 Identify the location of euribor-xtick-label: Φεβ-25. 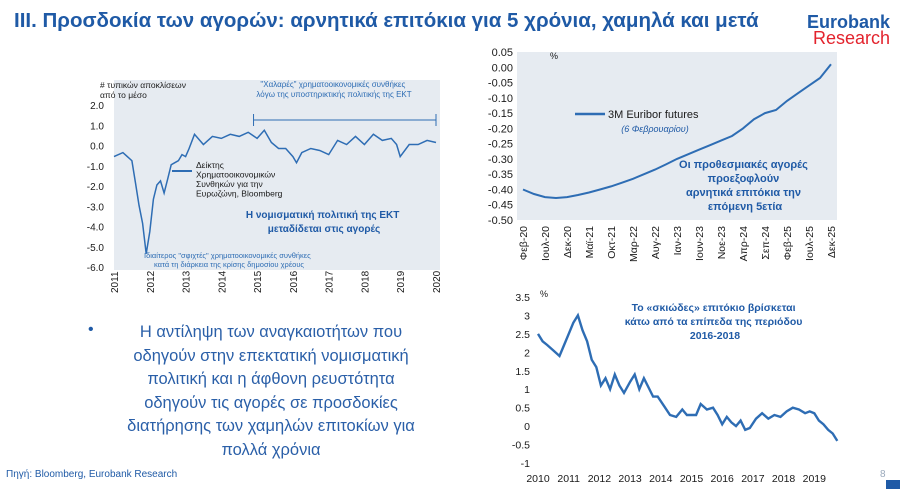
(788, 243).